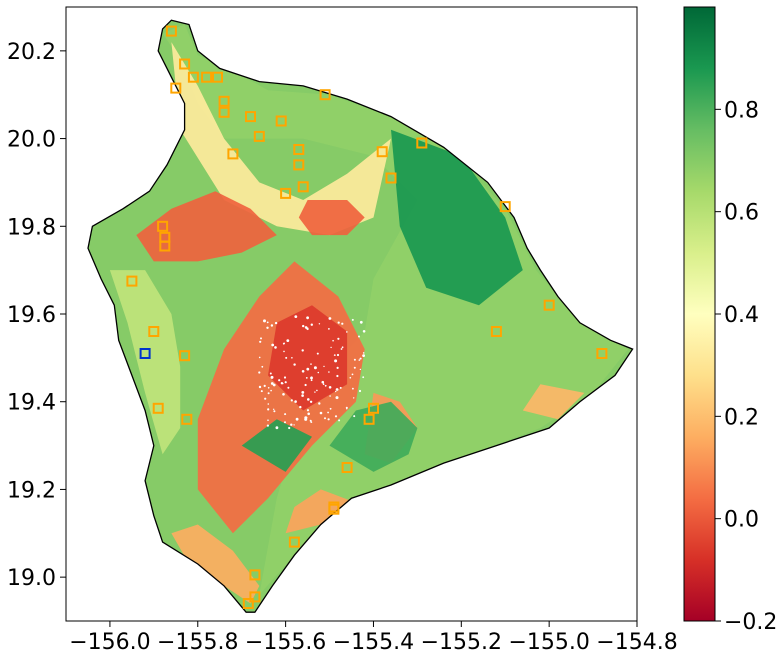  Describe the element at coordinates (461, 642) in the screenshot. I see `x-tick-label: −155.2` at that location.